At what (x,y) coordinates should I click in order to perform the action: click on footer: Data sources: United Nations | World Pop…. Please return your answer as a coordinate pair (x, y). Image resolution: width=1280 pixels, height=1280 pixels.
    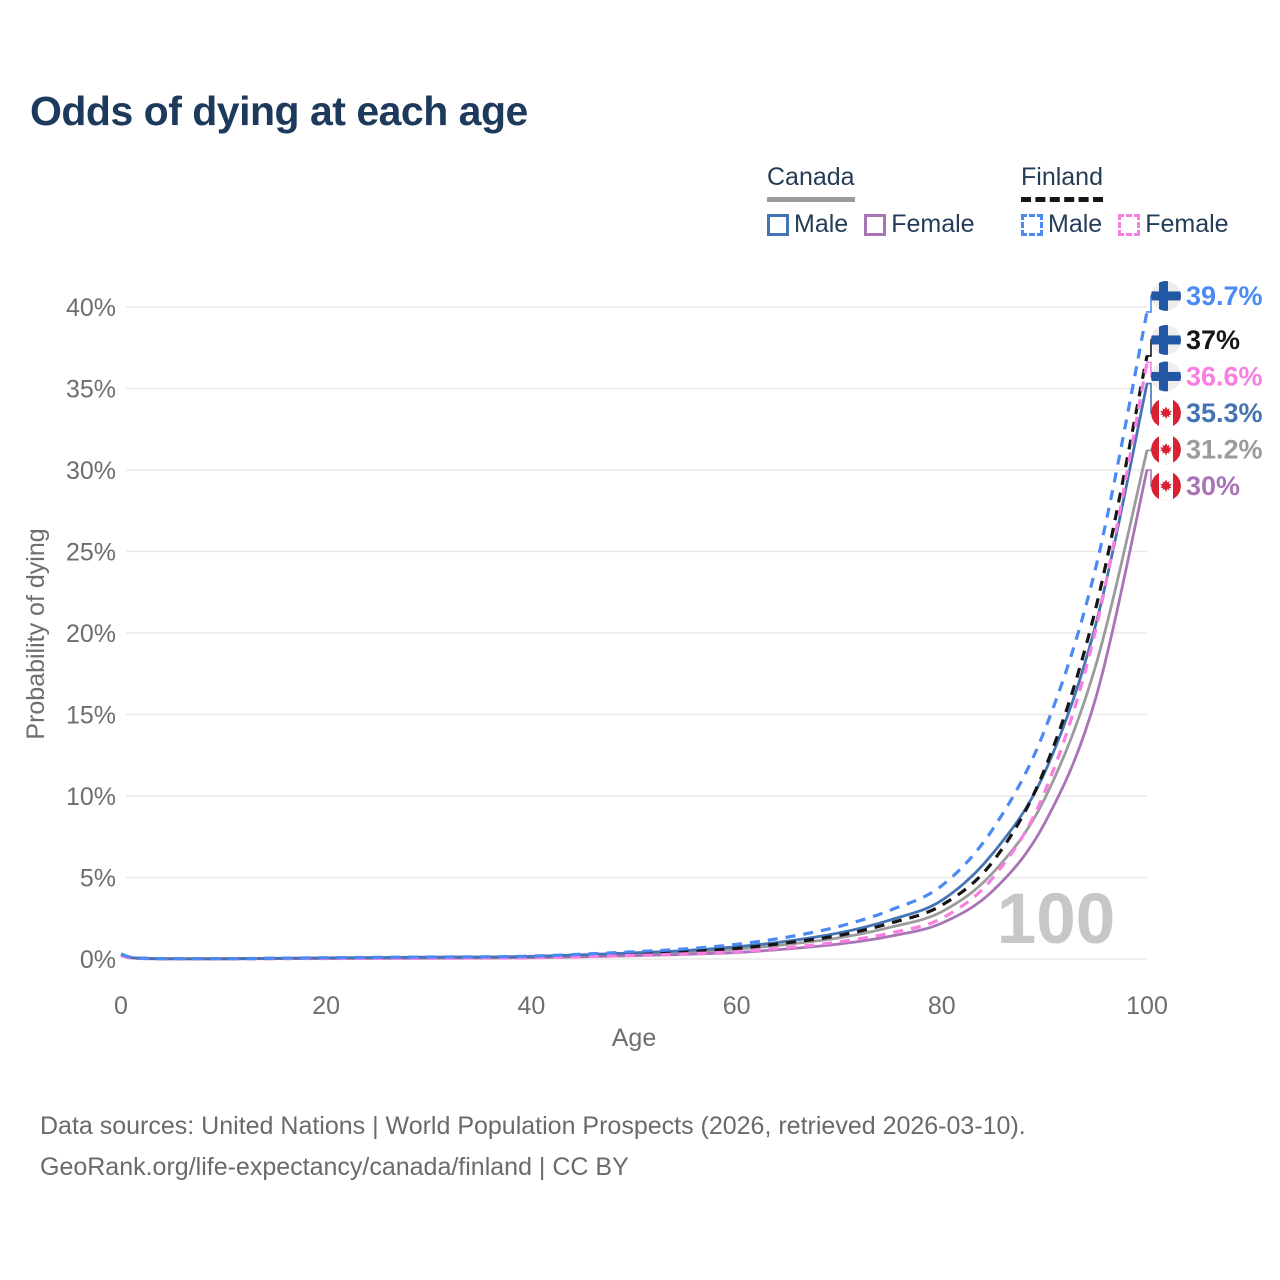
    Looking at the image, I should click on (533, 1147).